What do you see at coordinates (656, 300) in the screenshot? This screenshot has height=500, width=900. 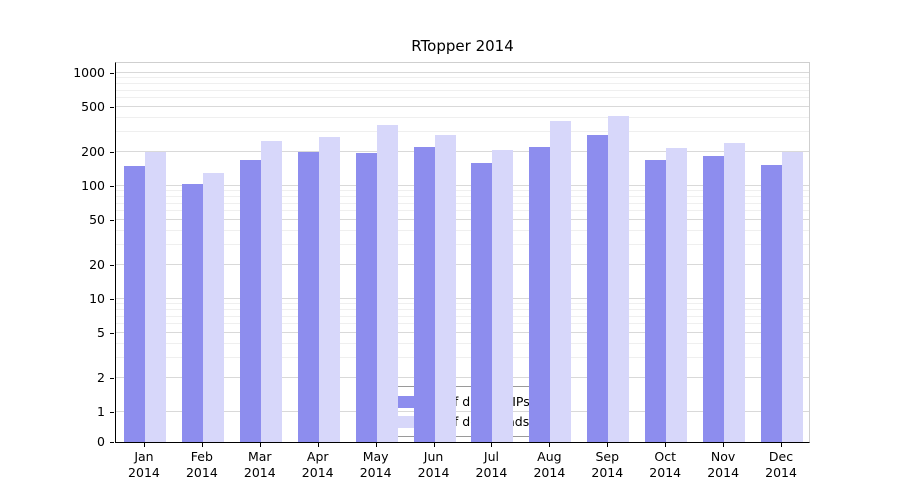 I see `bar-distinct-ips-oct` at bounding box center [656, 300].